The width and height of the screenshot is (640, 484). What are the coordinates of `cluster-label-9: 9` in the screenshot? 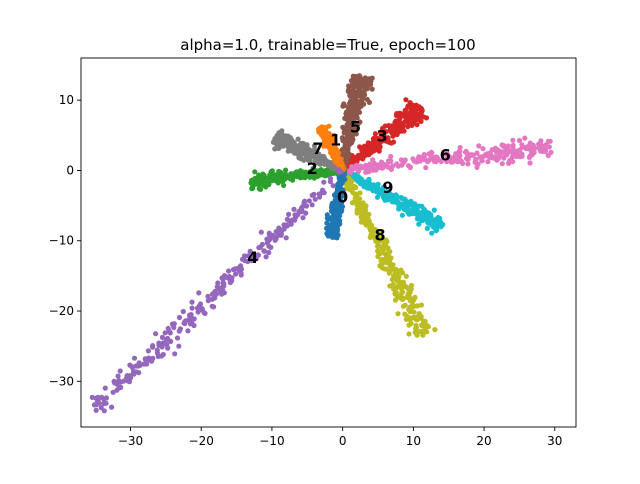 It's located at (387, 187).